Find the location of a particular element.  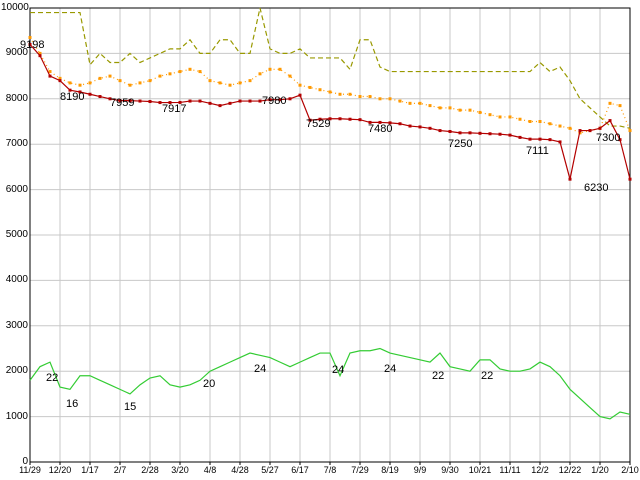

annotation-label: 7111 is located at coordinates (537, 151).